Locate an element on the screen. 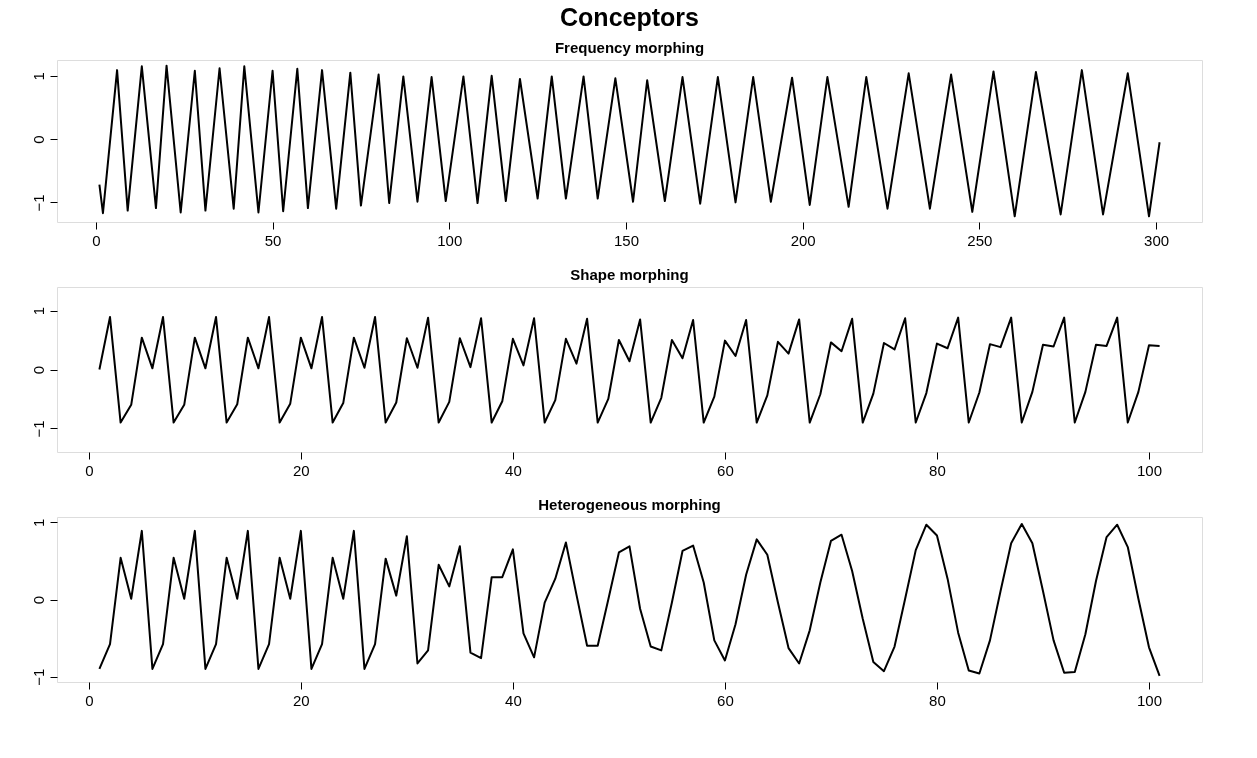 The height and width of the screenshot is (758, 1257). chart-title: Heterogeneous morphing is located at coordinates (629, 504).